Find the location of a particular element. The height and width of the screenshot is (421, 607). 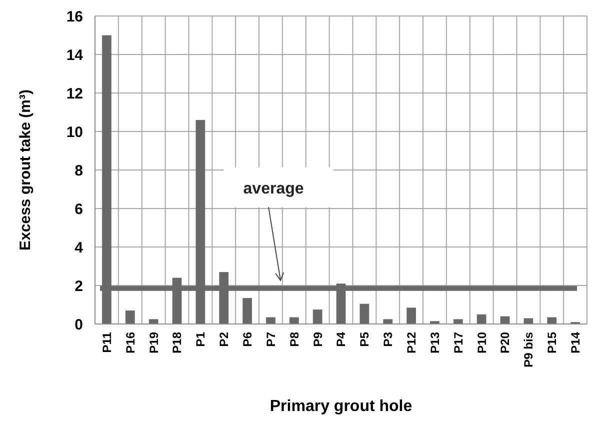

x-tick-label: P1 is located at coordinates (201, 339).